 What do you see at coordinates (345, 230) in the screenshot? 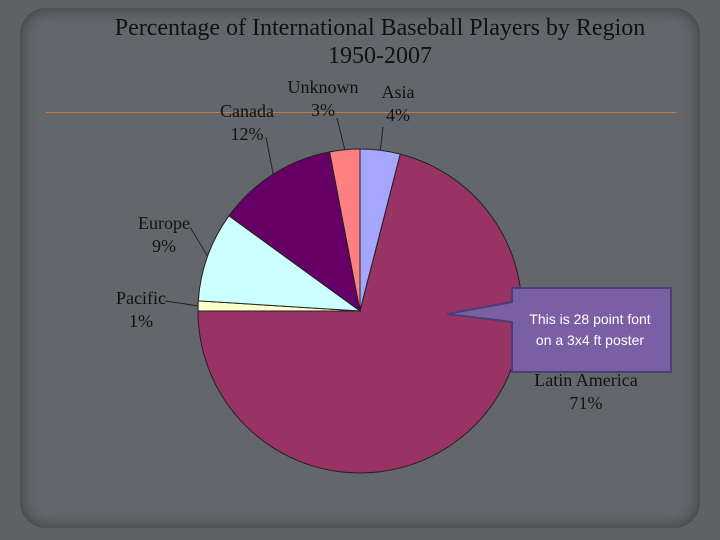
I see `pie-slice-unknown` at bounding box center [345, 230].